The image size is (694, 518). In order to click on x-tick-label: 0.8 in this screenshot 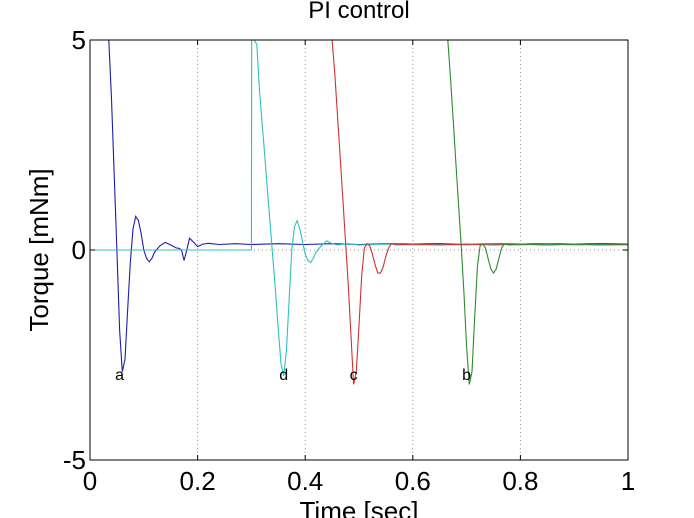, I will do `click(520, 481)`.